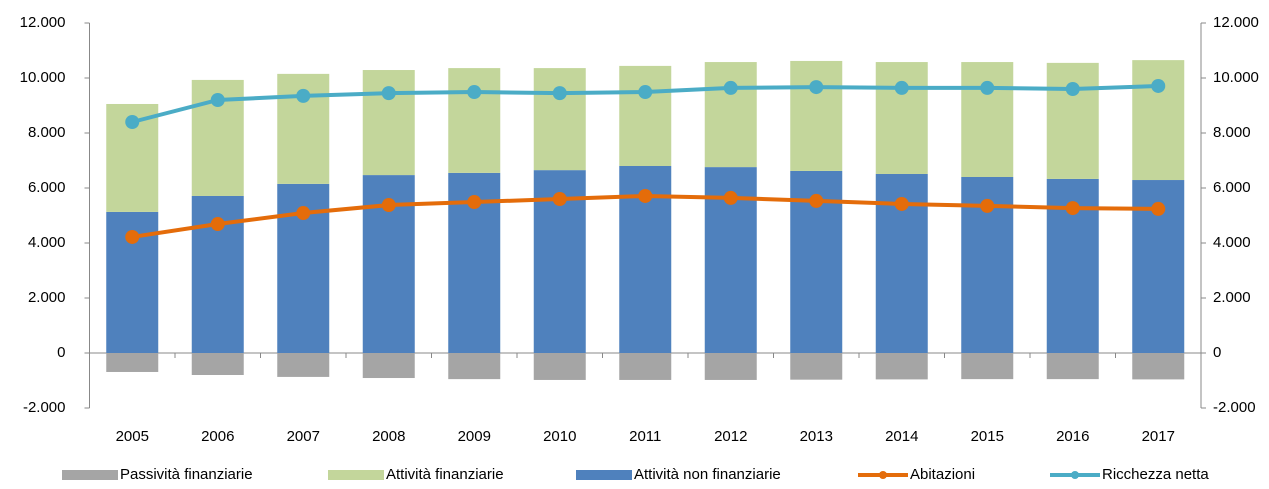  I want to click on x-tick-label: 2017, so click(1158, 436).